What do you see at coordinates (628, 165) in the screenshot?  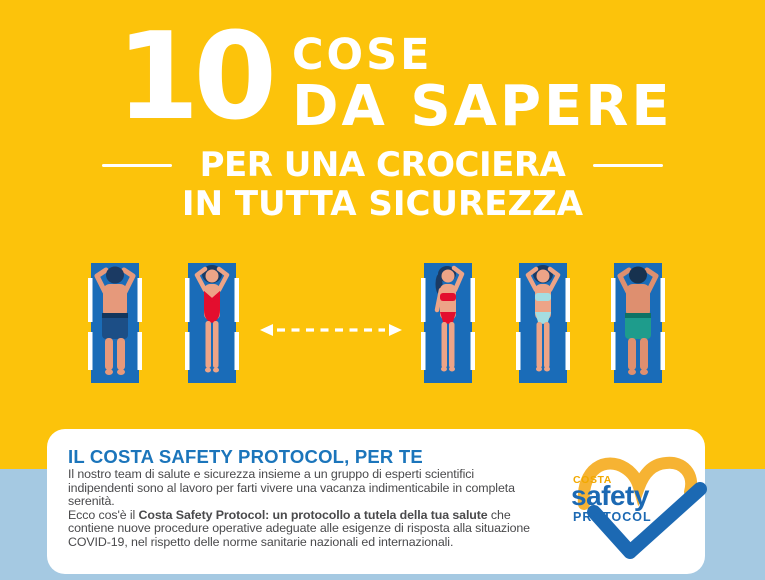 I see `right-dash-rule` at bounding box center [628, 165].